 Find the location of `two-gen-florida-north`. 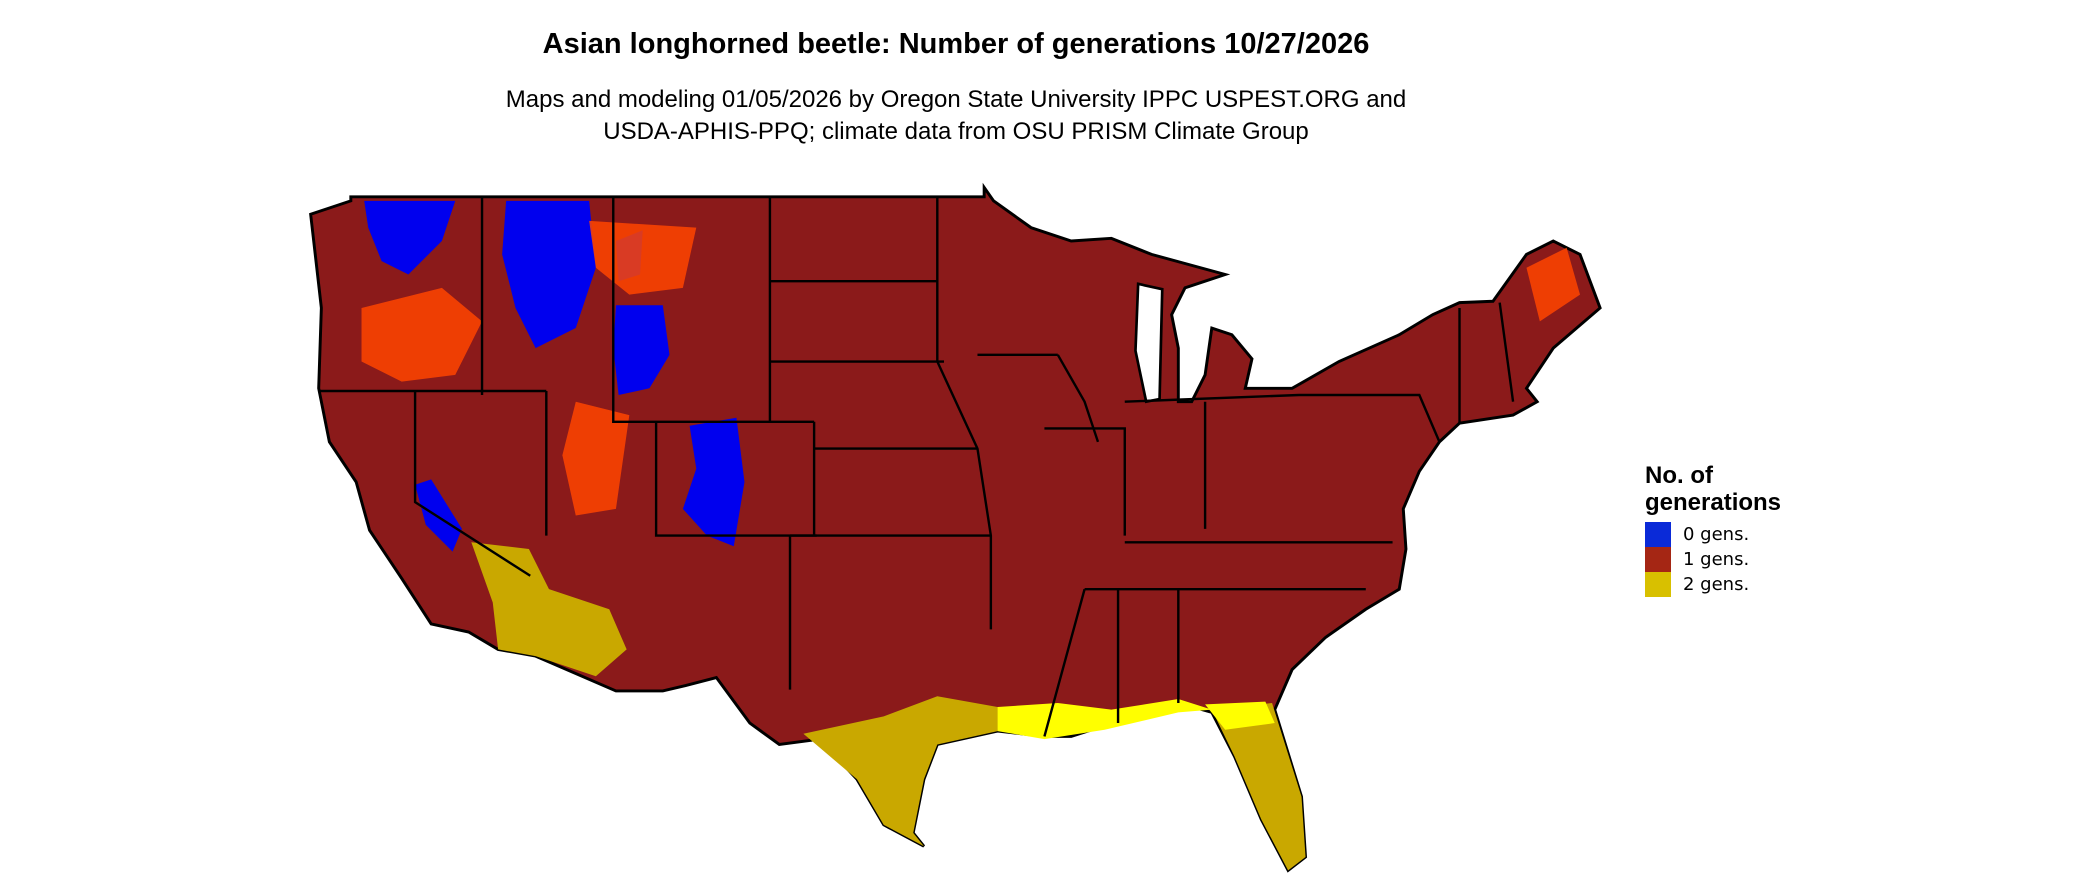

two-gen-florida-north is located at coordinates (1240, 715).